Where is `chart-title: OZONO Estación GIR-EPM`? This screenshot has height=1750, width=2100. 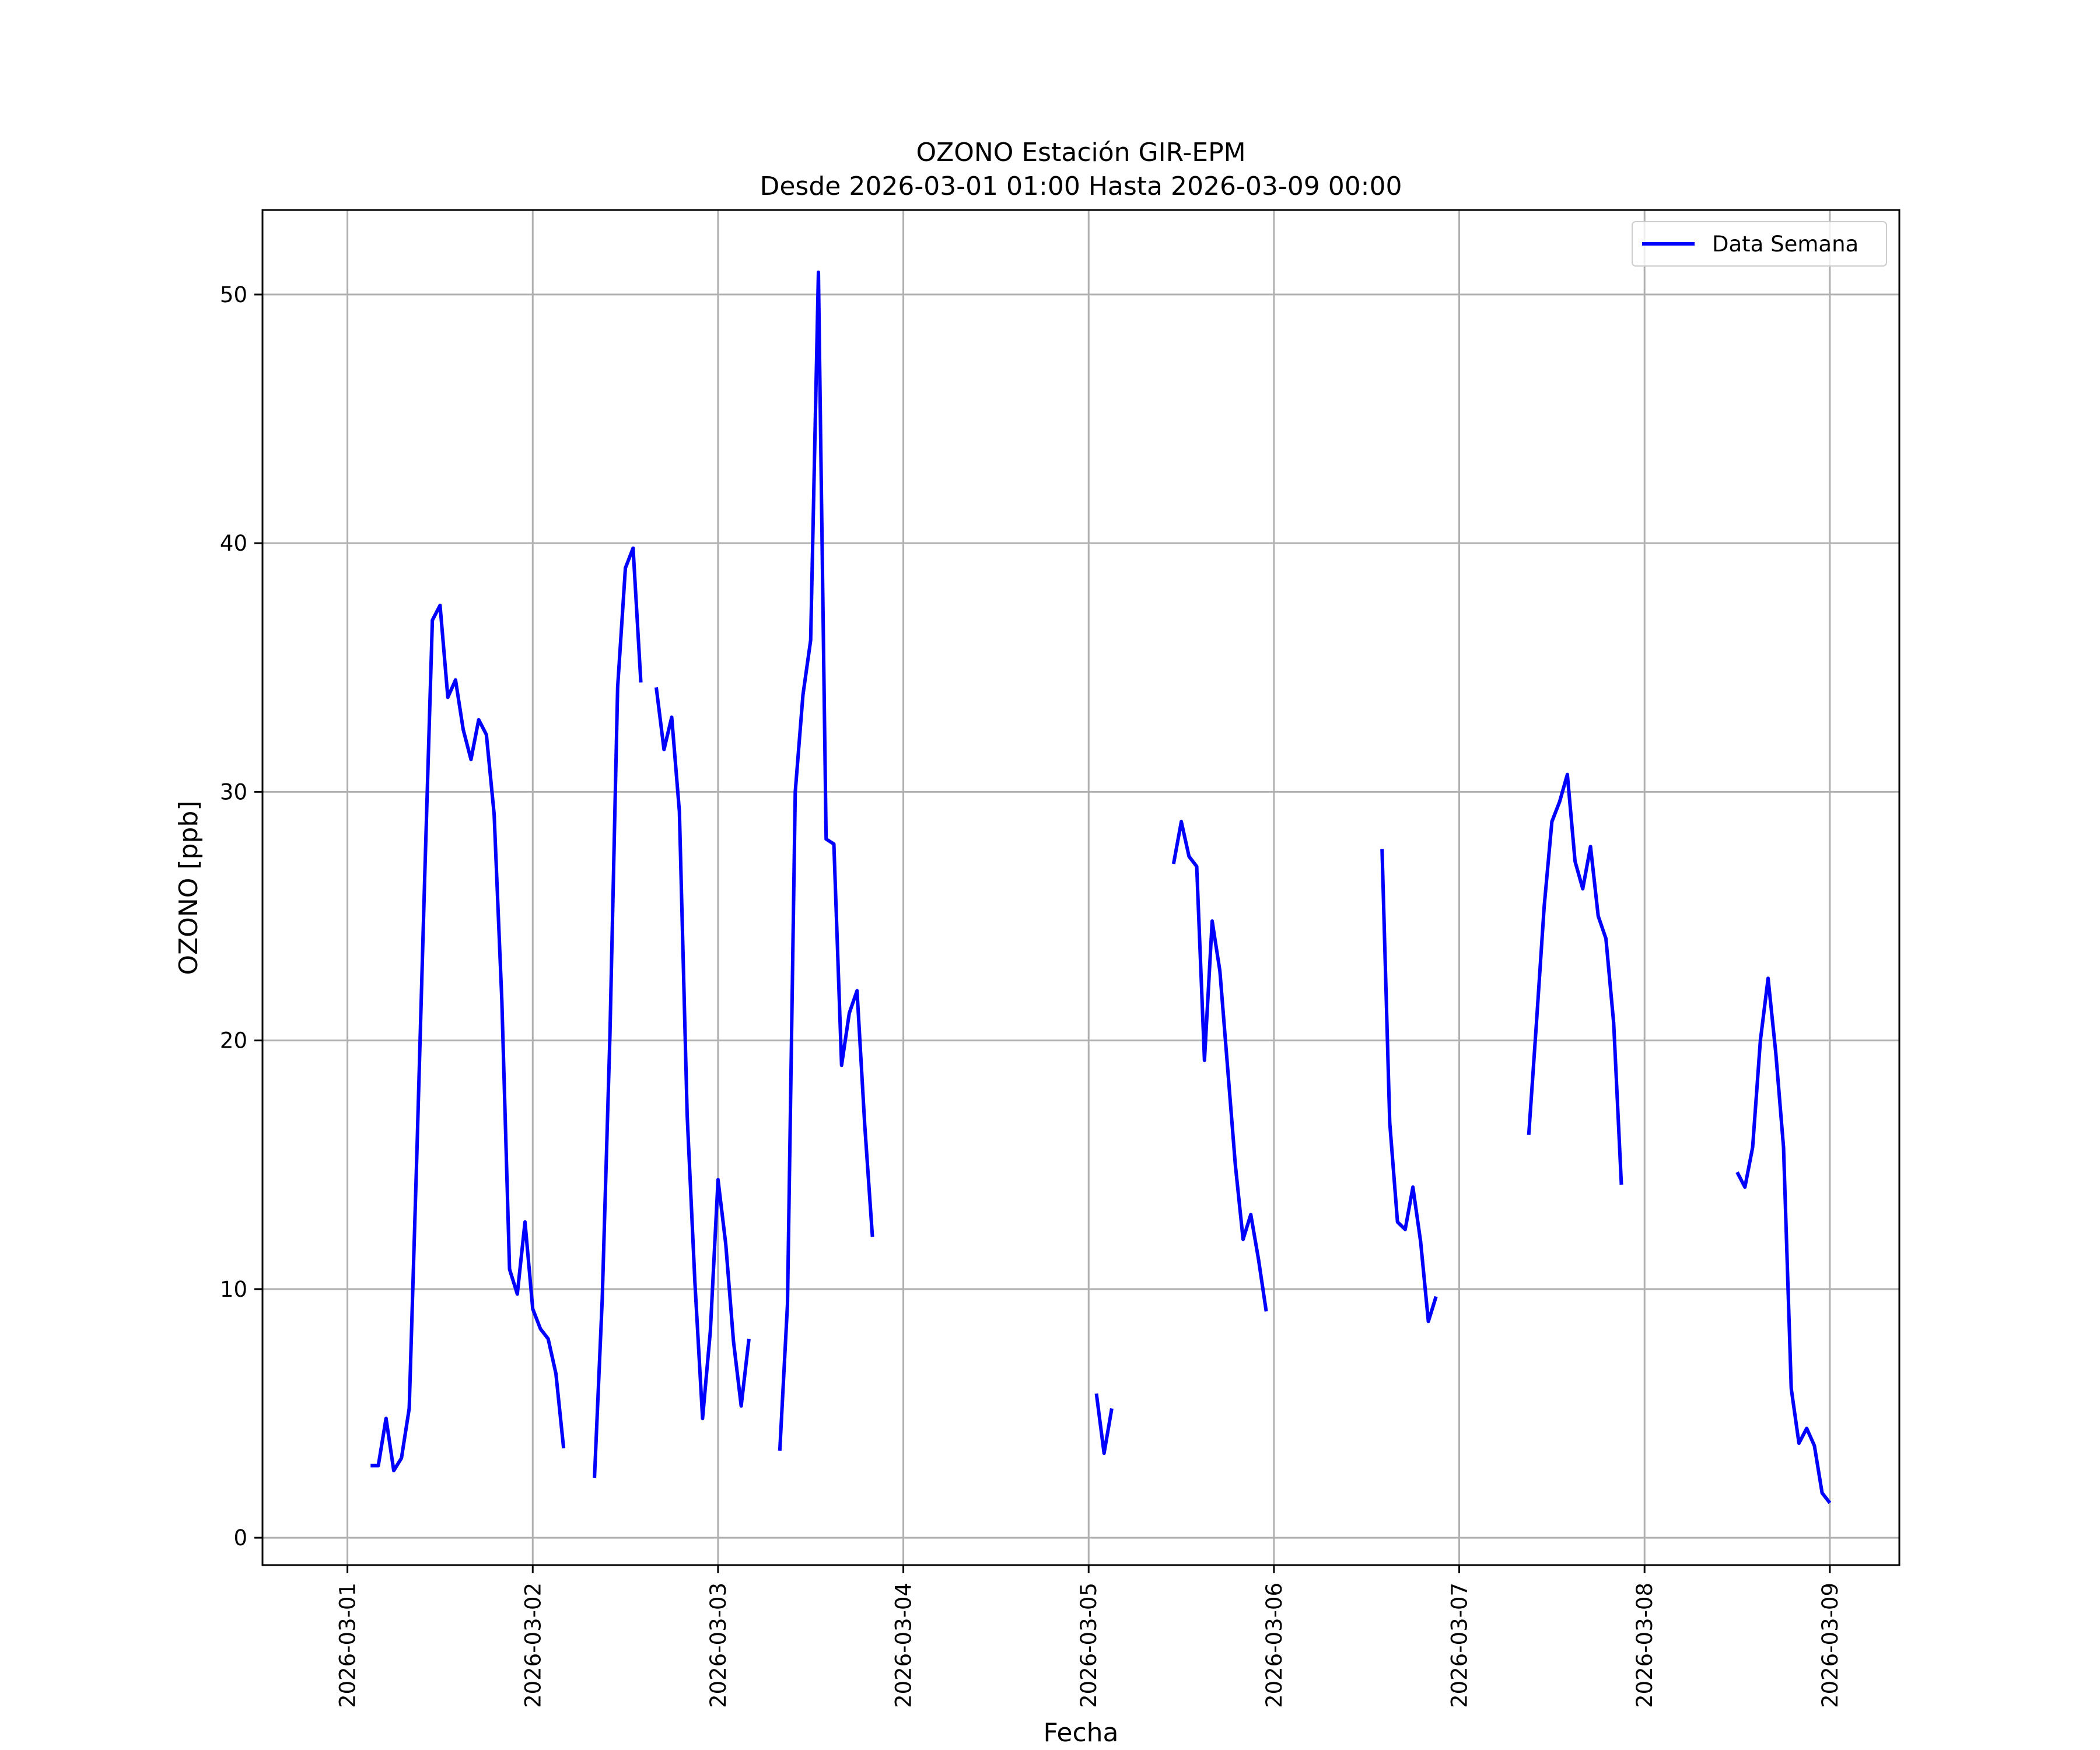 chart-title: OZONO Estación GIR-EPM is located at coordinates (1080, 152).